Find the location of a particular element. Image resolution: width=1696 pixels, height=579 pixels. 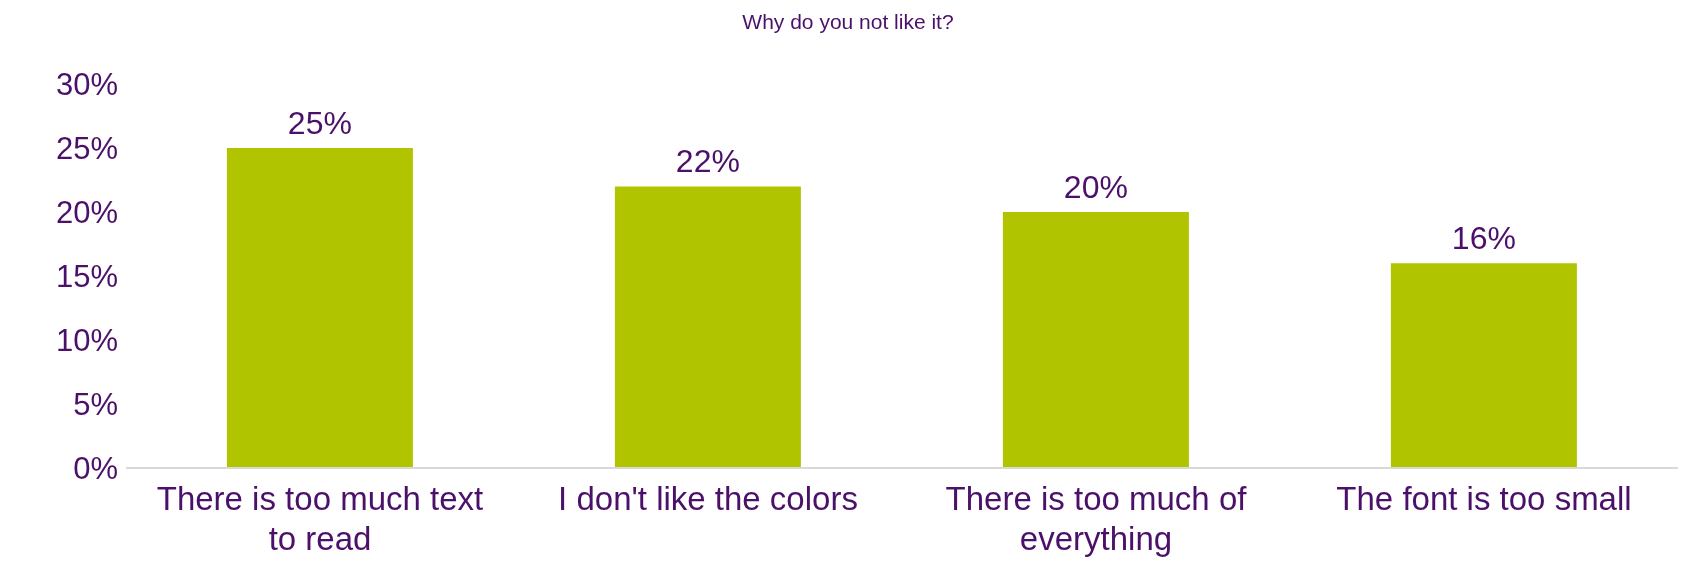

data-label: 16% is located at coordinates (1483, 238).